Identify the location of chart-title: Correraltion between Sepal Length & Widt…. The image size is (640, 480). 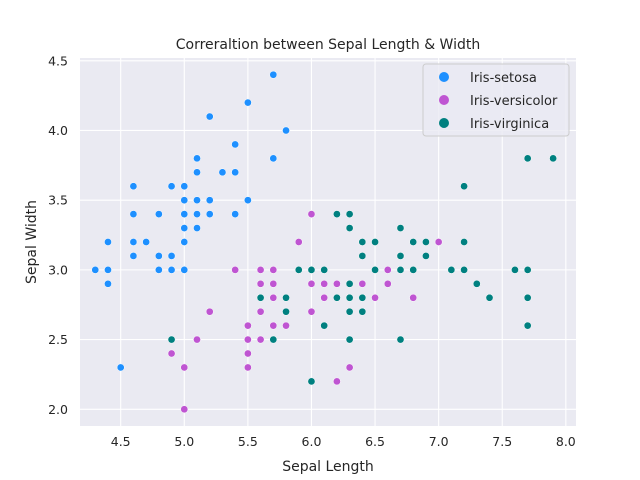
(328, 45).